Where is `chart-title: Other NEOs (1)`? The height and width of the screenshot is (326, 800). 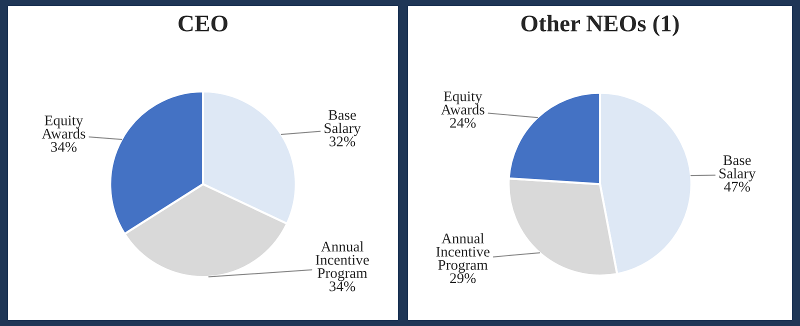
chart-title: Other NEOs (1) is located at coordinates (600, 25).